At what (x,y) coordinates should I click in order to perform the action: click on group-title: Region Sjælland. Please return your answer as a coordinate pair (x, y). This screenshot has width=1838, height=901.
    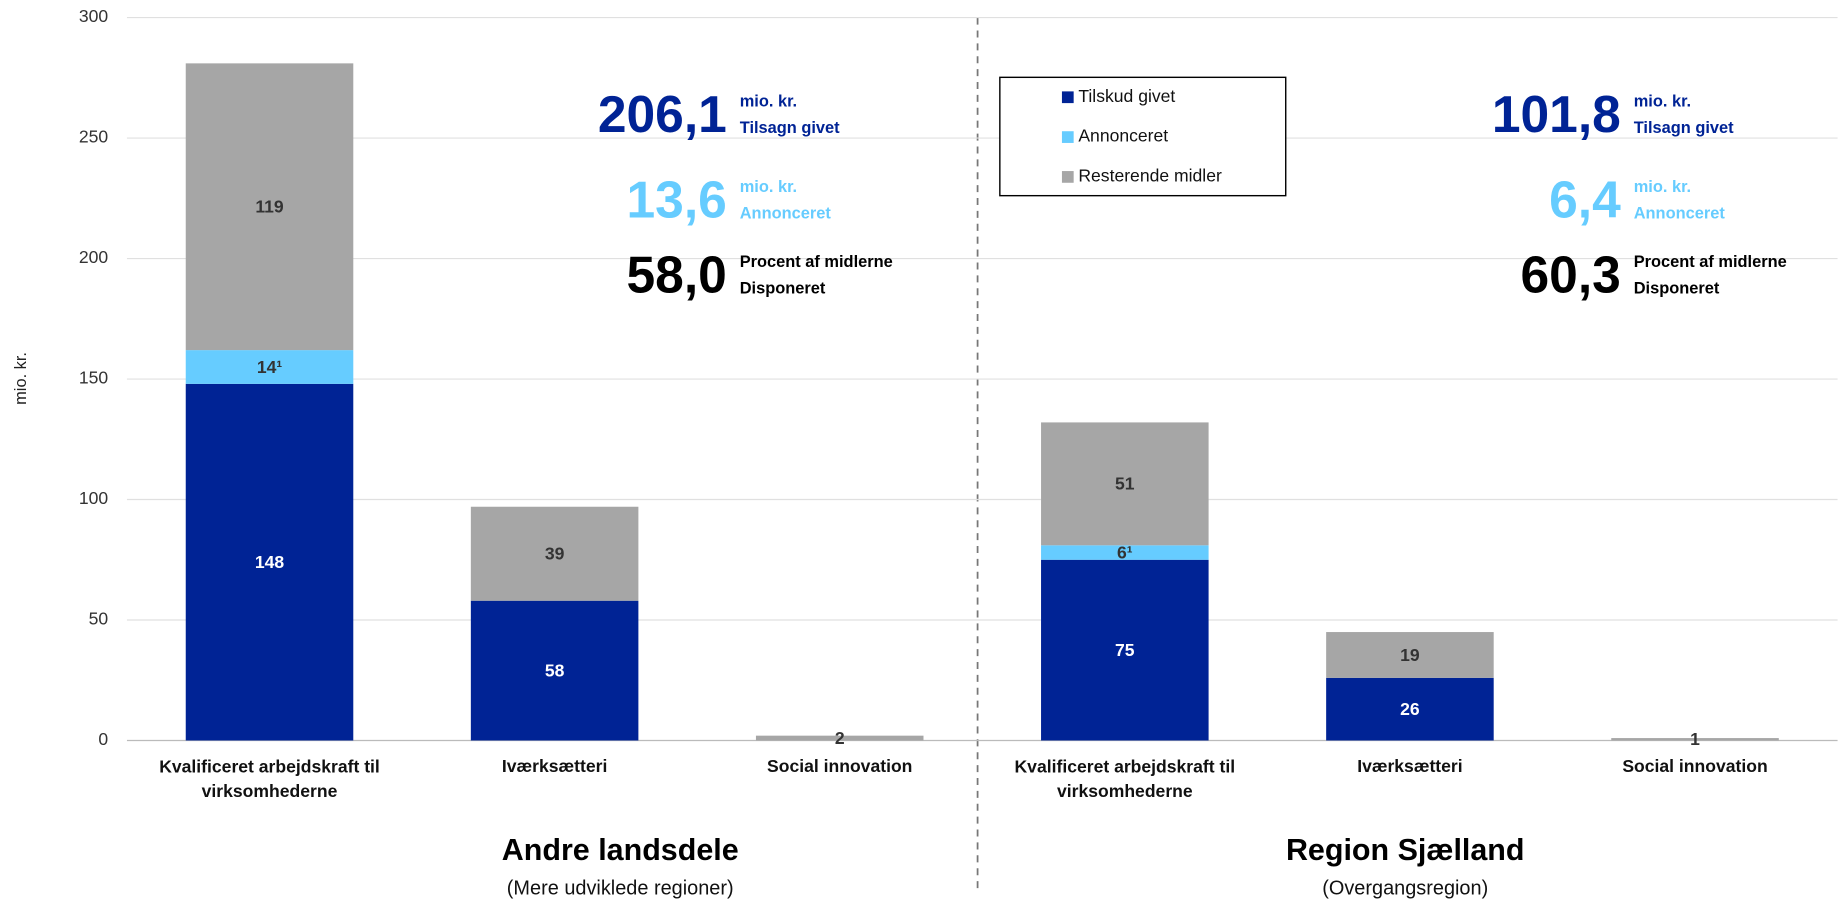
    Looking at the image, I should click on (1405, 850).